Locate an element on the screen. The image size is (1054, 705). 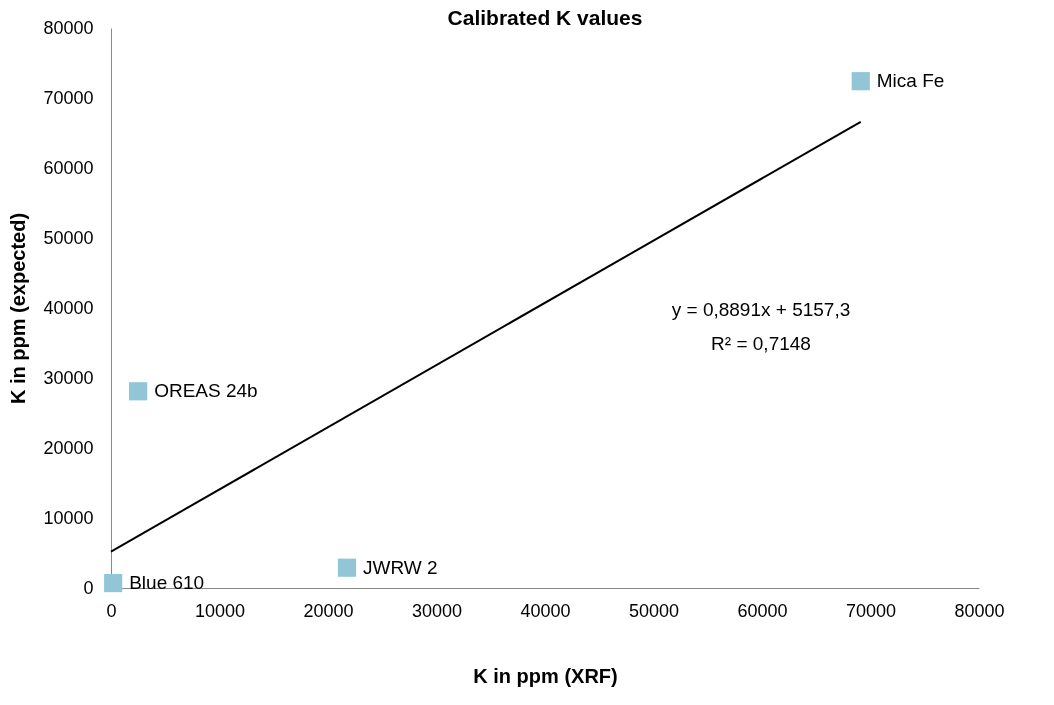
y-tick-label: 20000 is located at coordinates (68, 447).